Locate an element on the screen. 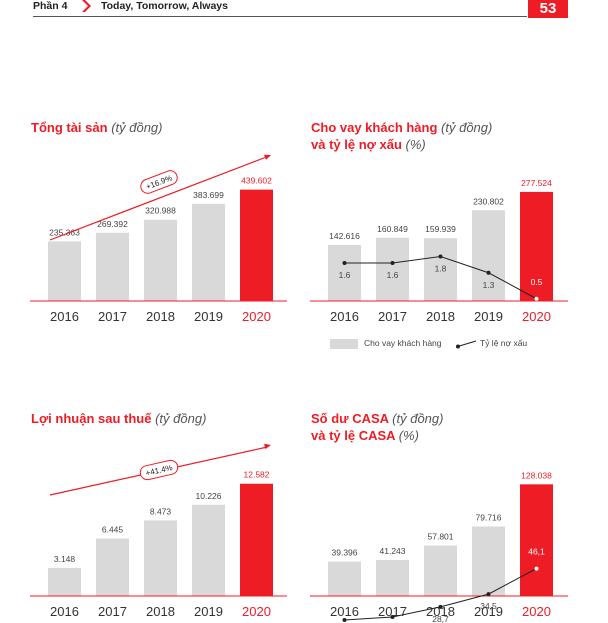  assets-value-label-2017: 269.392 is located at coordinates (112, 224).